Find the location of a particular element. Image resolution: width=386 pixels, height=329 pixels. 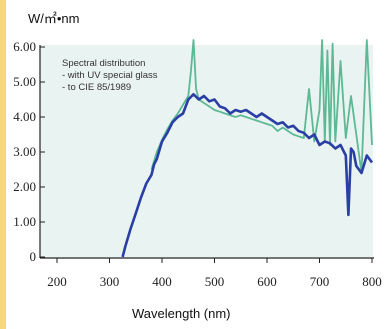

y-tick-label: 0 is located at coordinates (33, 256).